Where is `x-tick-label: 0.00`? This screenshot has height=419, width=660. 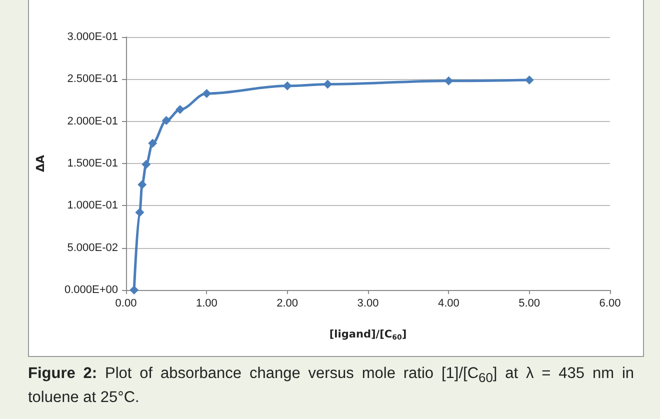 x-tick-label: 0.00 is located at coordinates (126, 304).